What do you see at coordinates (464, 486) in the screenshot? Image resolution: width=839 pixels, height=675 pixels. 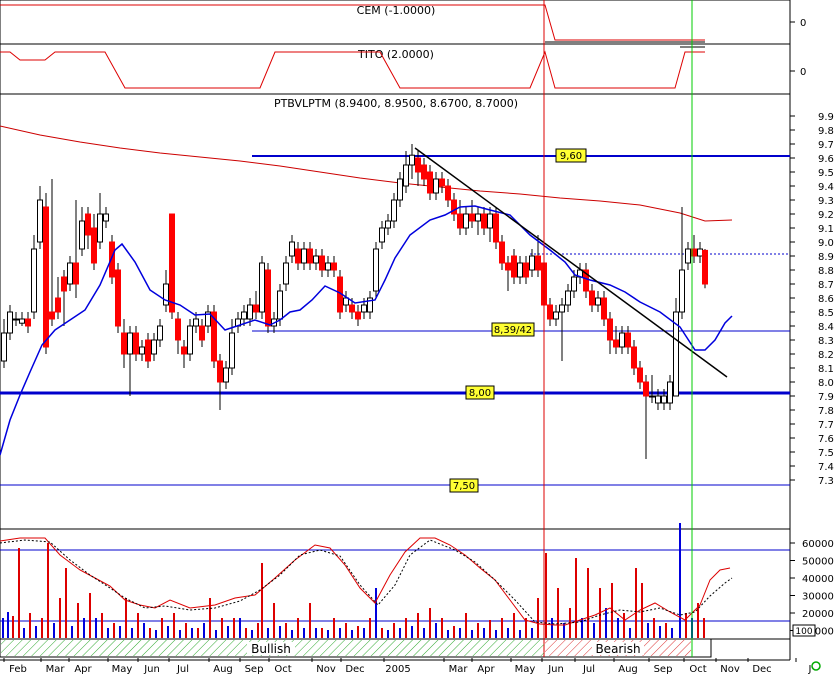 I see `level-label-750-text: 7,50` at bounding box center [464, 486].